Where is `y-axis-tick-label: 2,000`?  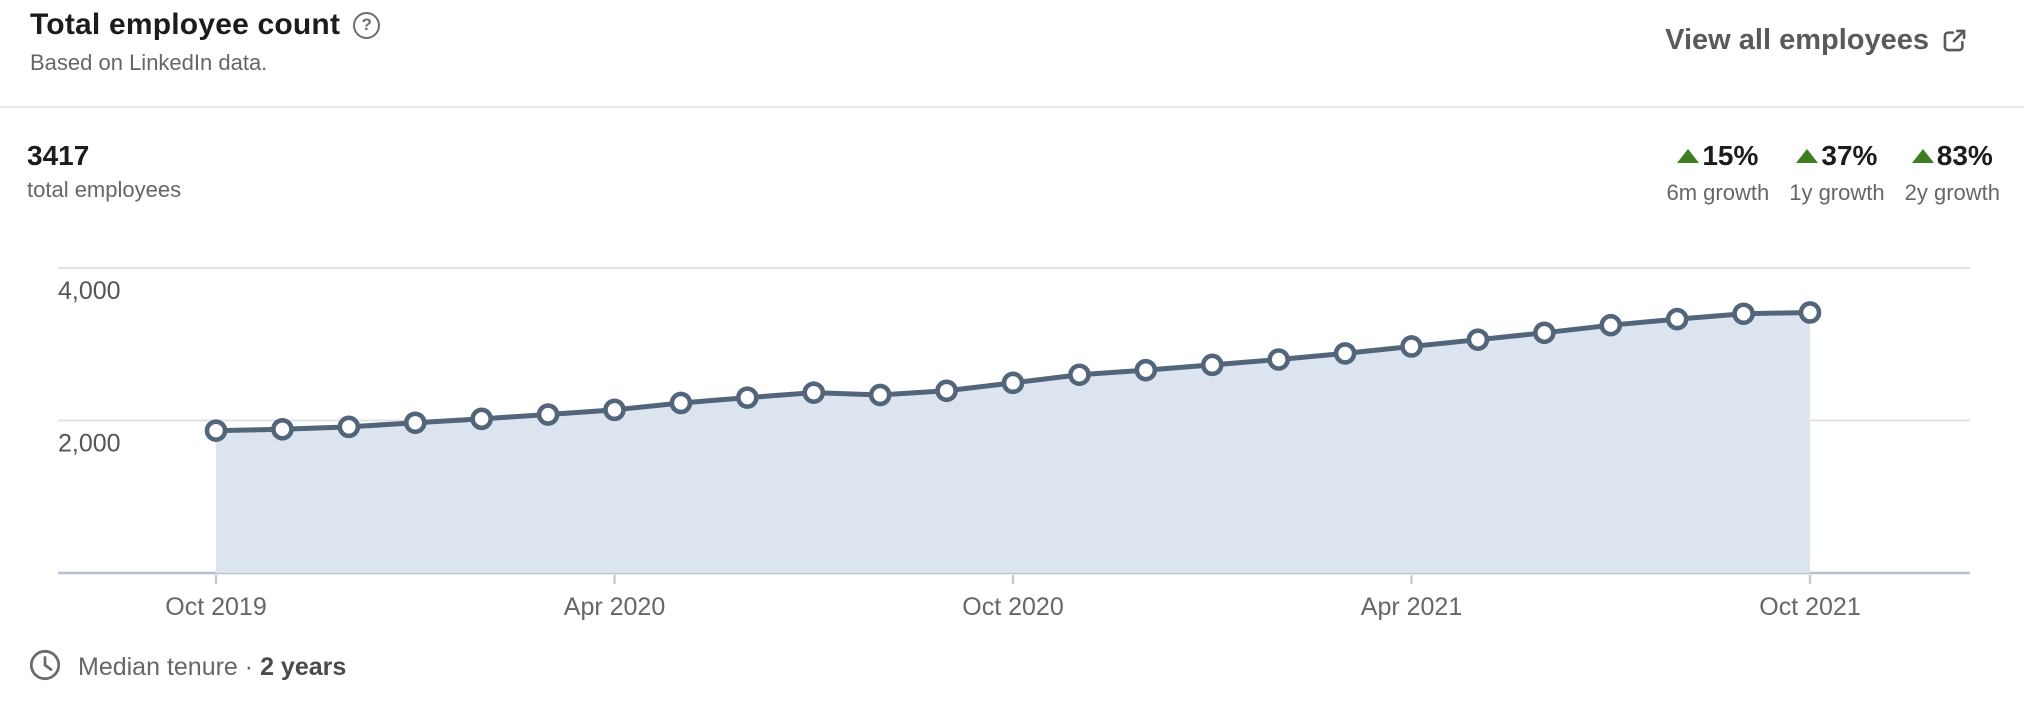
y-axis-tick-label: 2,000 is located at coordinates (89, 444).